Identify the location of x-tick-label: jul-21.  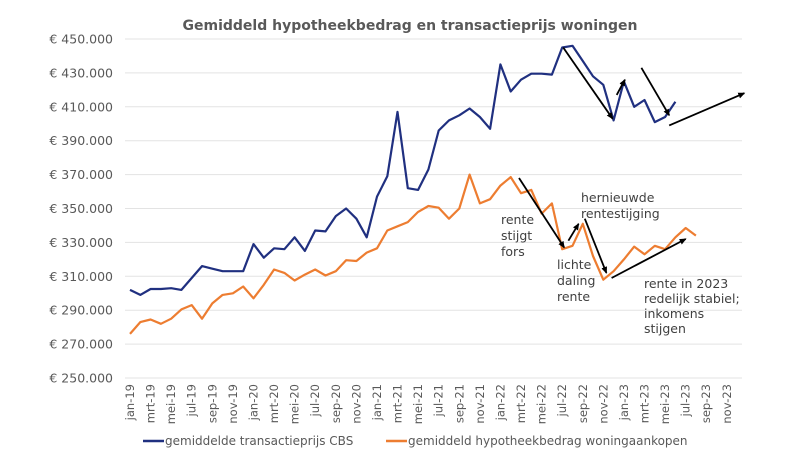
(439, 400).